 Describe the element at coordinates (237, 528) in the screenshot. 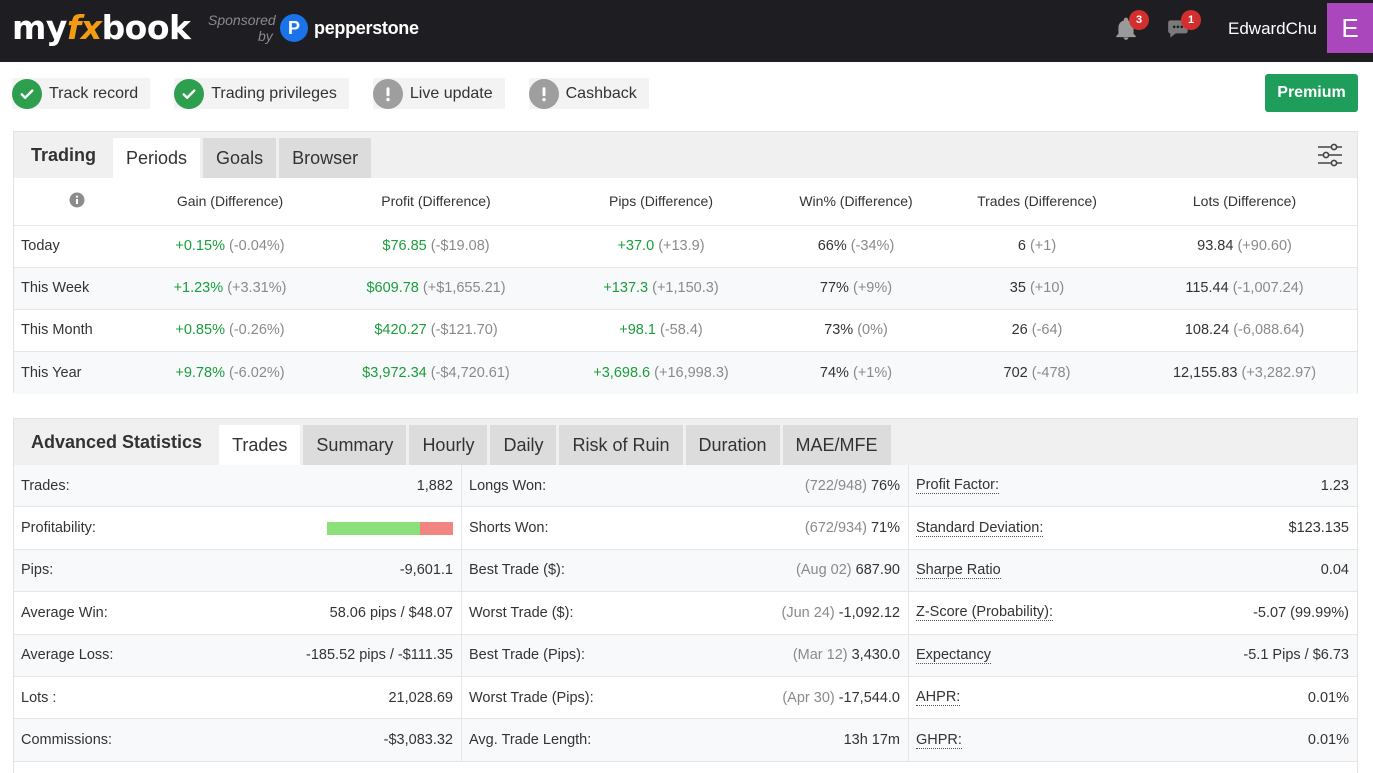

I see `stat-row: Profitability:` at that location.